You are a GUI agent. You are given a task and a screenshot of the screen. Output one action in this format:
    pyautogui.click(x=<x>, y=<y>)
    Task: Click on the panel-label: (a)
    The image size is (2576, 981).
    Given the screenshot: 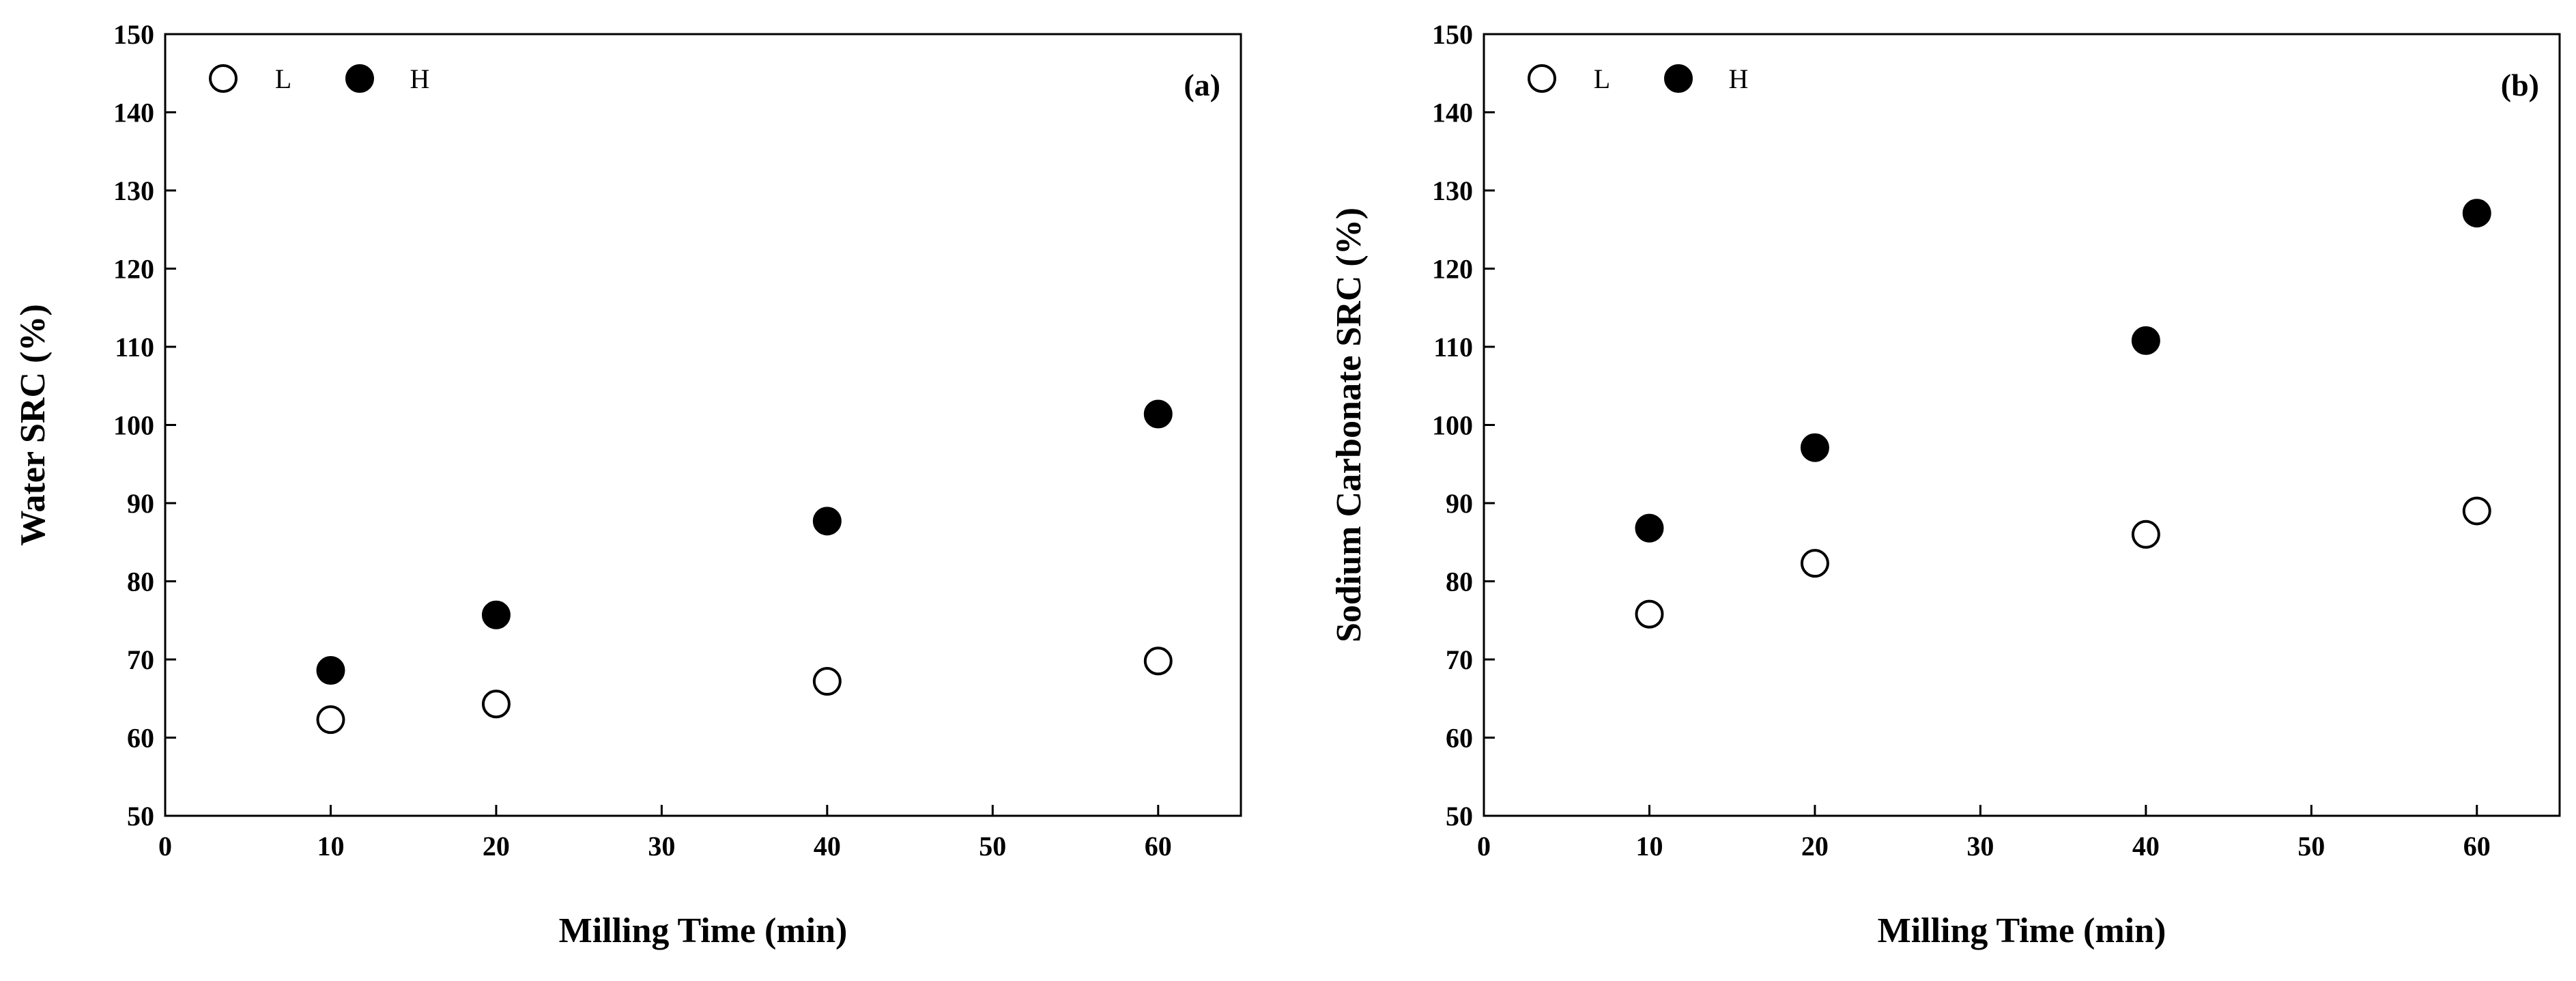 What is the action you would take?
    pyautogui.click(x=1202, y=85)
    